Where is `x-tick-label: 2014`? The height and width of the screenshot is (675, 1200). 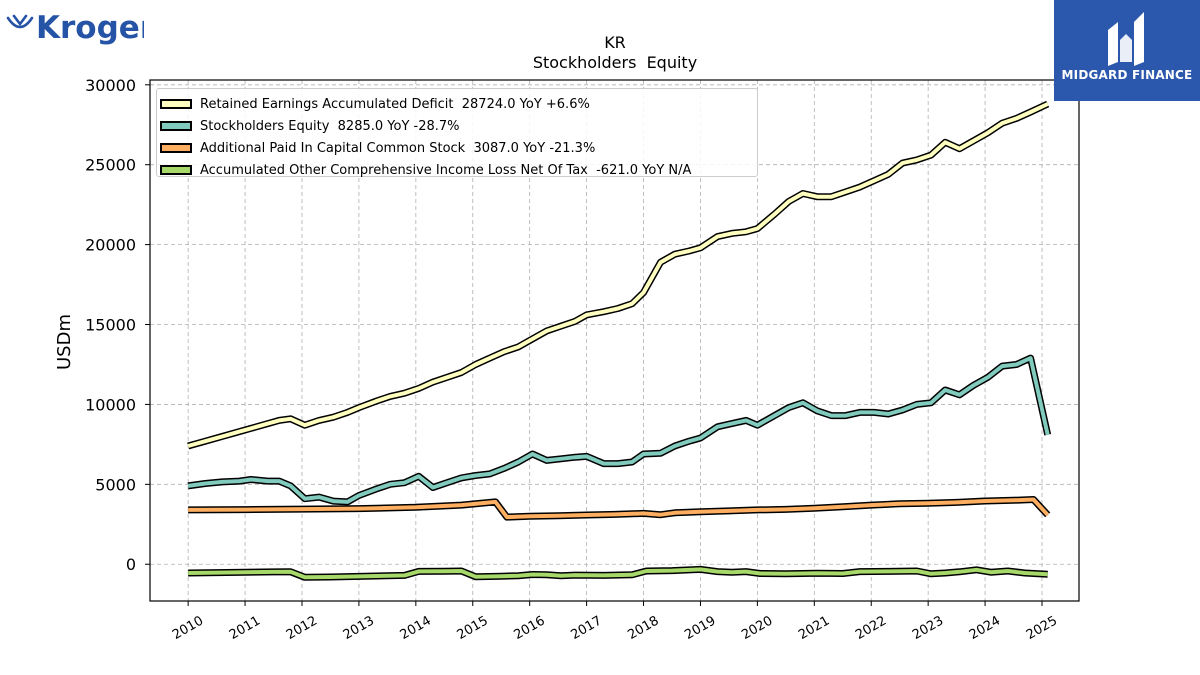
x-tick-label: 2014 is located at coordinates (416, 628).